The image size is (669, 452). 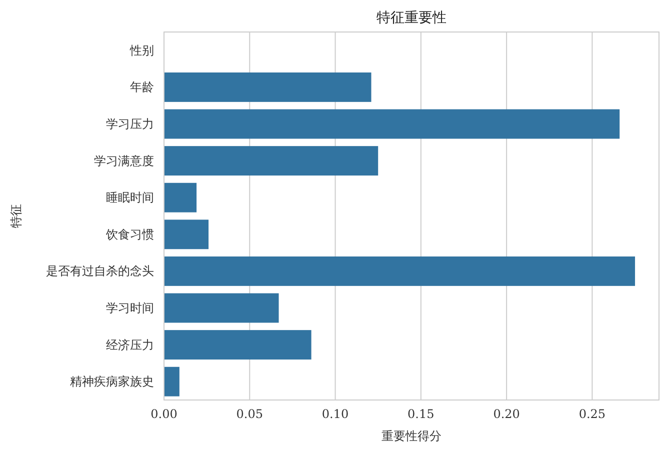 I want to click on y-tick-label: 是否有过自杀的念头, so click(x=100, y=271).